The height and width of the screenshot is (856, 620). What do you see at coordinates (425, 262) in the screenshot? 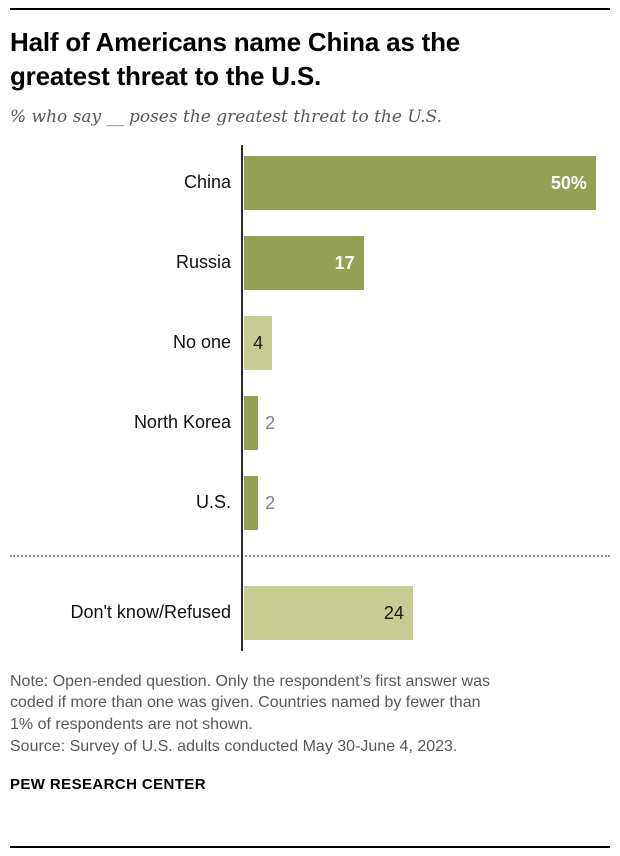
I see `bar-cell: 17` at bounding box center [425, 262].